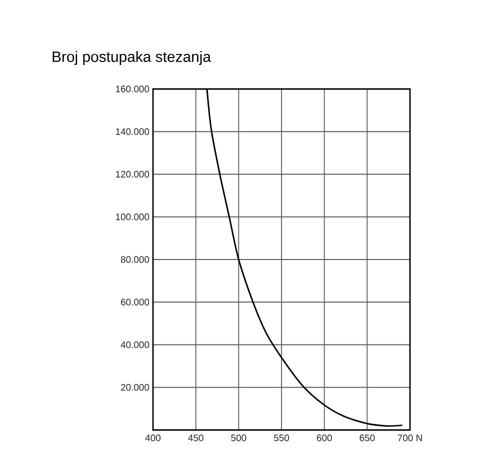 This screenshot has height=454, width=488. I want to click on y-tick-label: 80.000, so click(135, 259).